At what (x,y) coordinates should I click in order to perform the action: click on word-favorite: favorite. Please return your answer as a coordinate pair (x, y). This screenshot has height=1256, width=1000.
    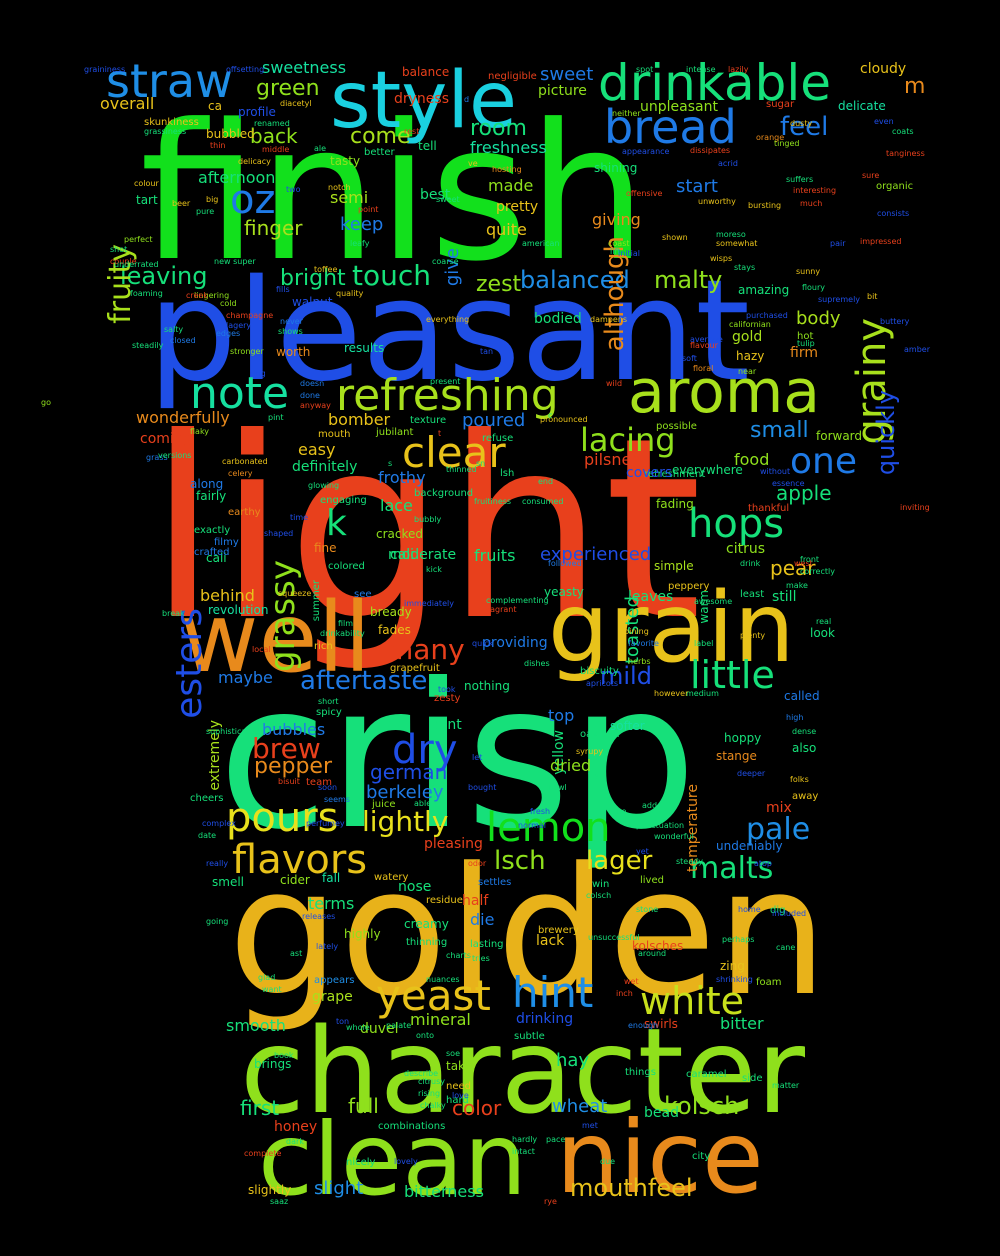
    Looking at the image, I should click on (643, 643).